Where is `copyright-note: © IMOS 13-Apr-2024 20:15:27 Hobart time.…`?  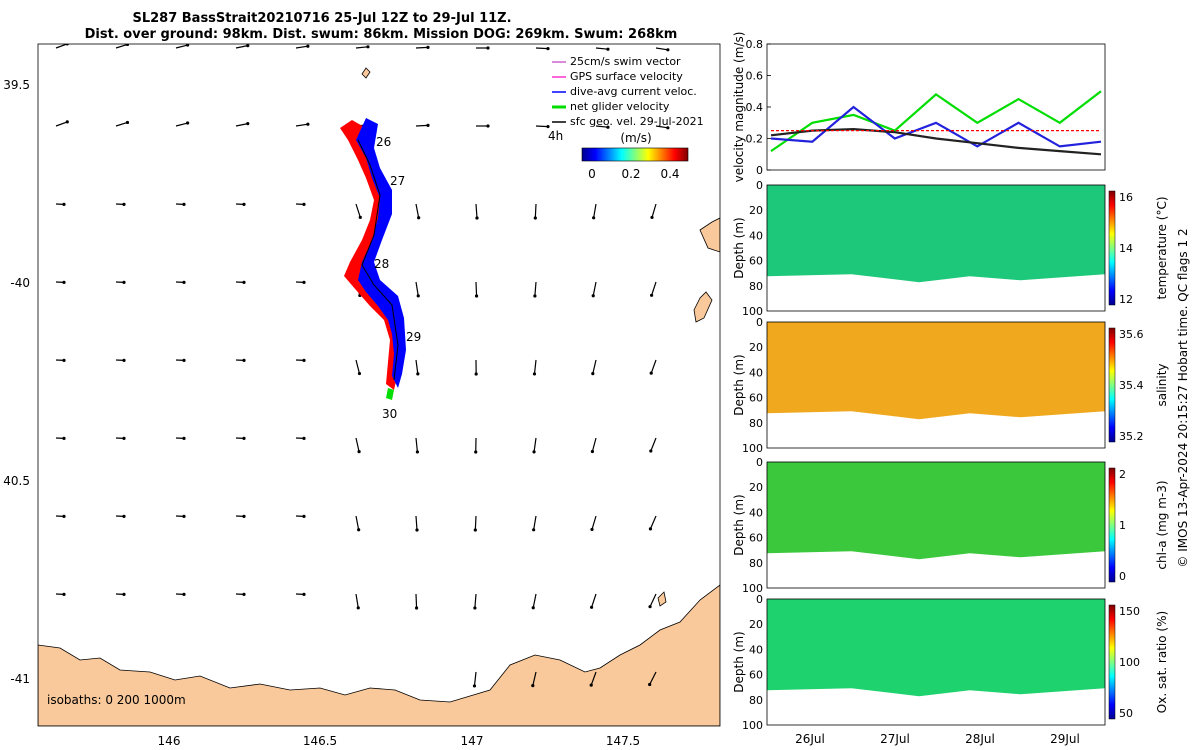
copyright-note: © IMOS 13-Apr-2024 20:15:27 Hobart time.… is located at coordinates (1183, 397).